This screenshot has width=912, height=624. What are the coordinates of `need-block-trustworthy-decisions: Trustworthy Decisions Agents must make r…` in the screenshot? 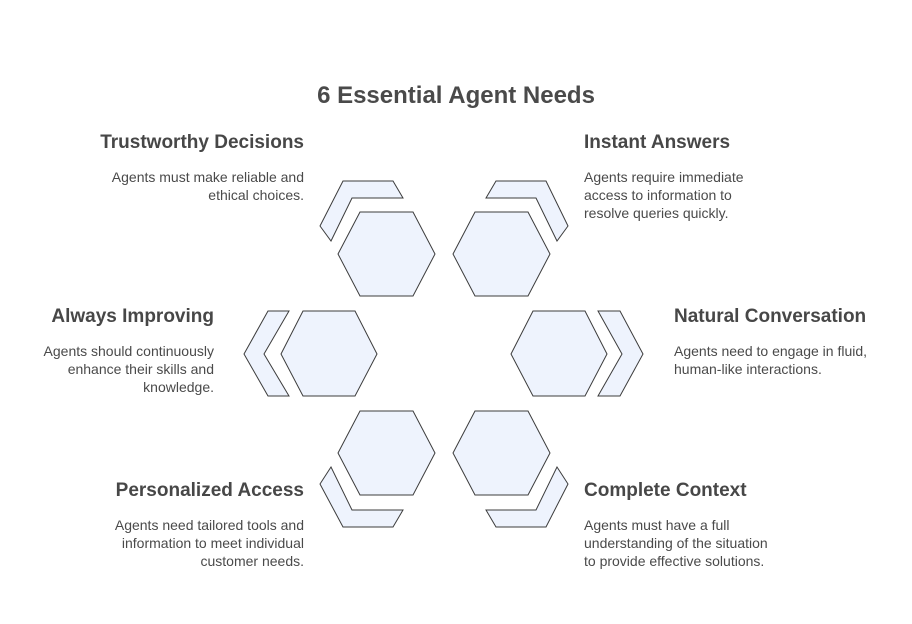 It's located at (202, 168).